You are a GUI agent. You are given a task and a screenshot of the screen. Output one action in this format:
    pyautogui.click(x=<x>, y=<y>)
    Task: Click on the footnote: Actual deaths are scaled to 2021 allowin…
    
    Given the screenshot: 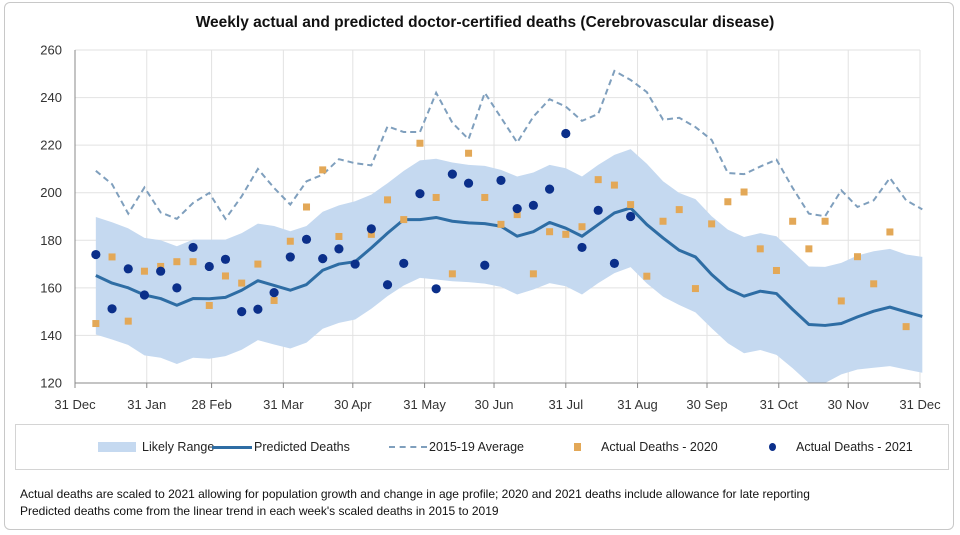 What is the action you would take?
    pyautogui.click(x=415, y=494)
    